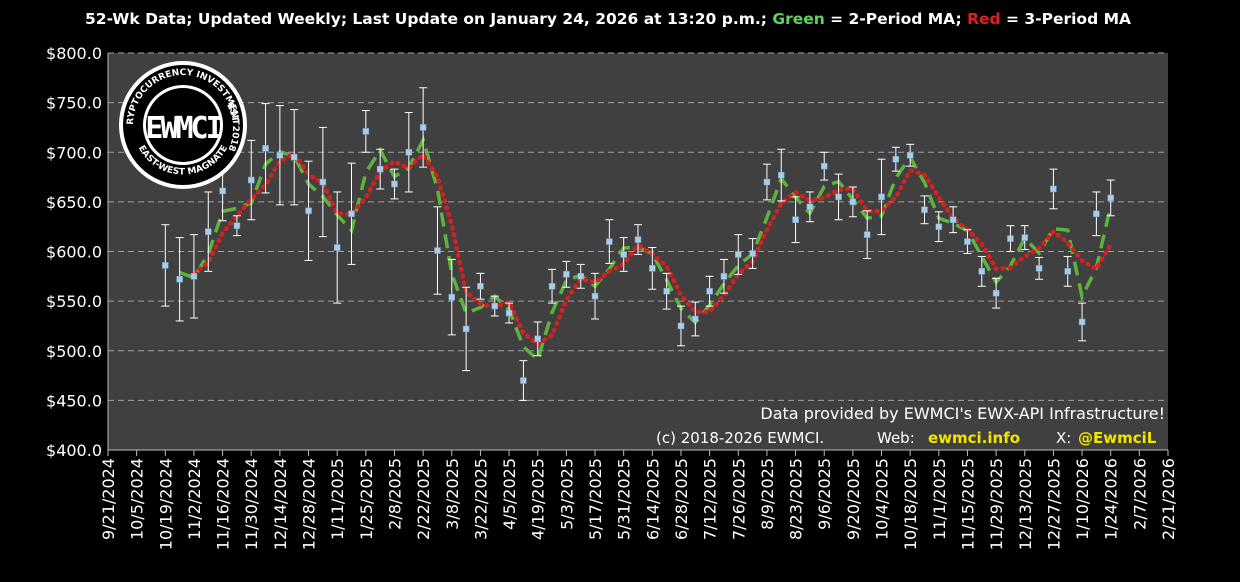 This screenshot has width=1240, height=582. I want to click on x-tick-label: 9/6/2025, so click(824, 494).